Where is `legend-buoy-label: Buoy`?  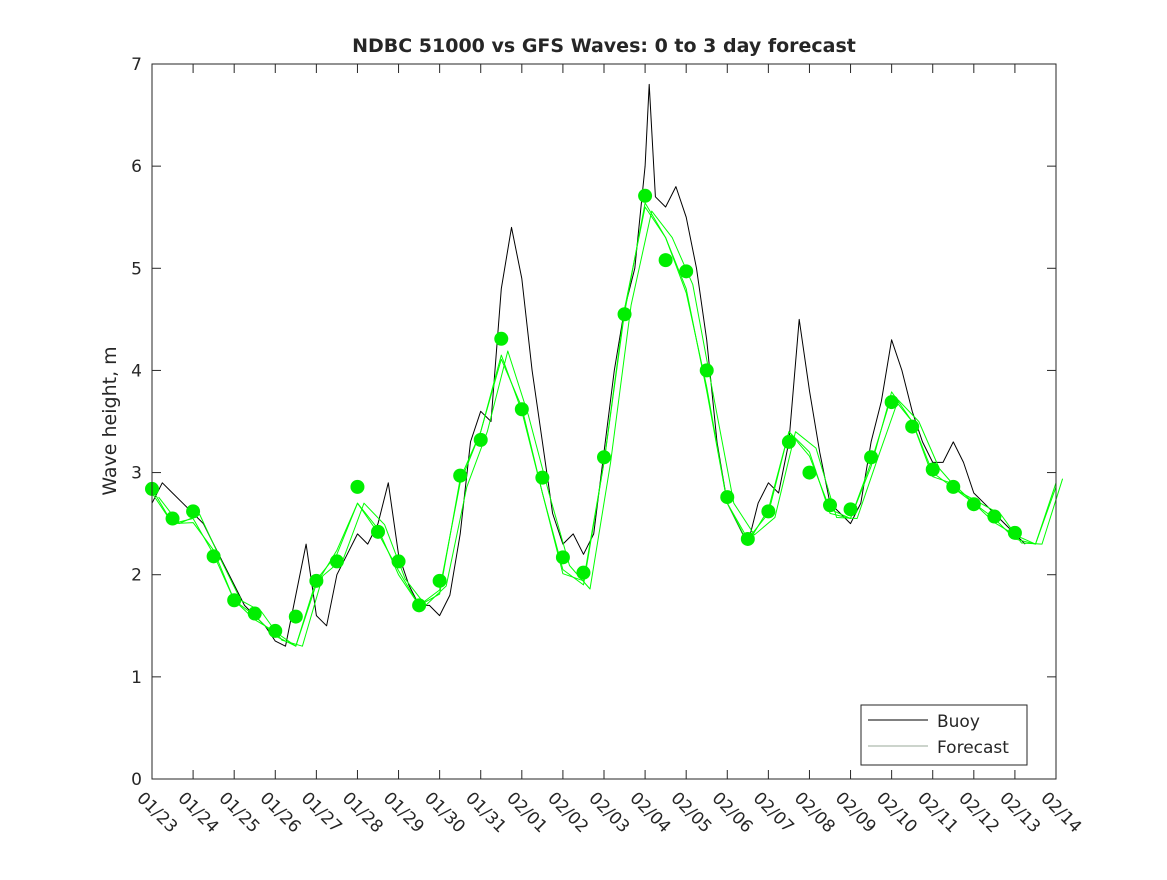 legend-buoy-label: Buoy is located at coordinates (958, 722).